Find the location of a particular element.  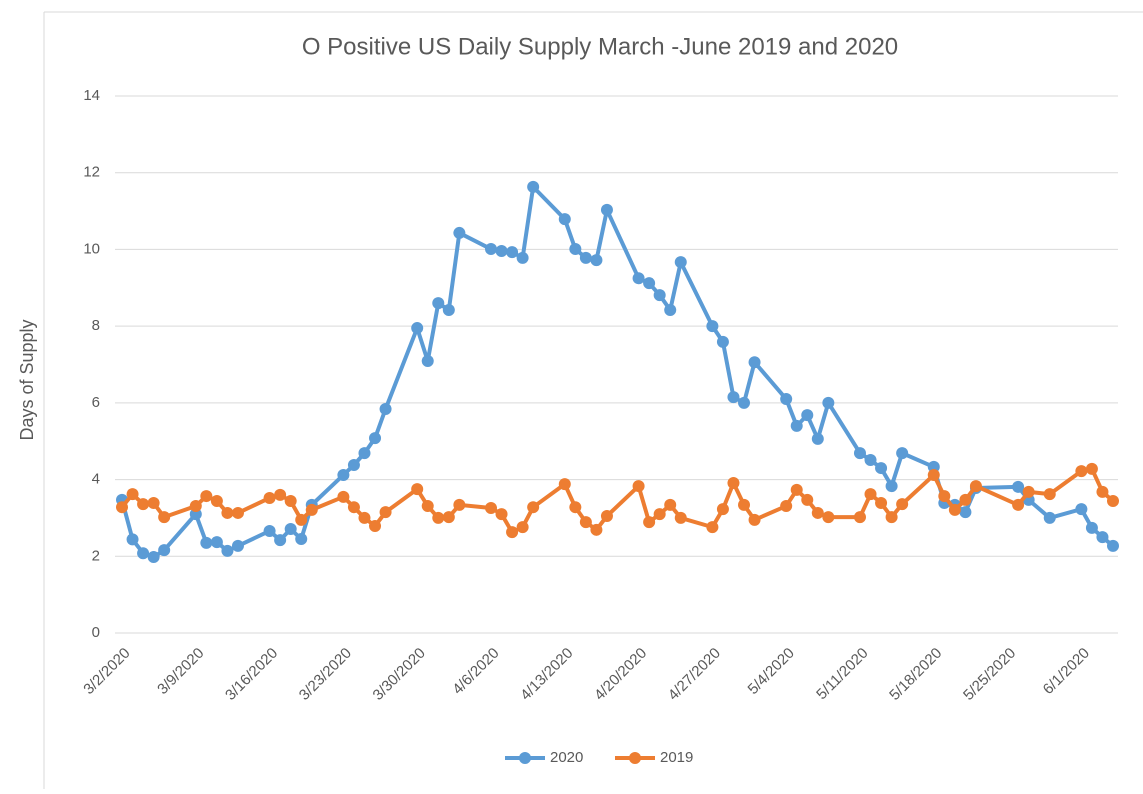

legend-label: 2020 is located at coordinates (566, 757).